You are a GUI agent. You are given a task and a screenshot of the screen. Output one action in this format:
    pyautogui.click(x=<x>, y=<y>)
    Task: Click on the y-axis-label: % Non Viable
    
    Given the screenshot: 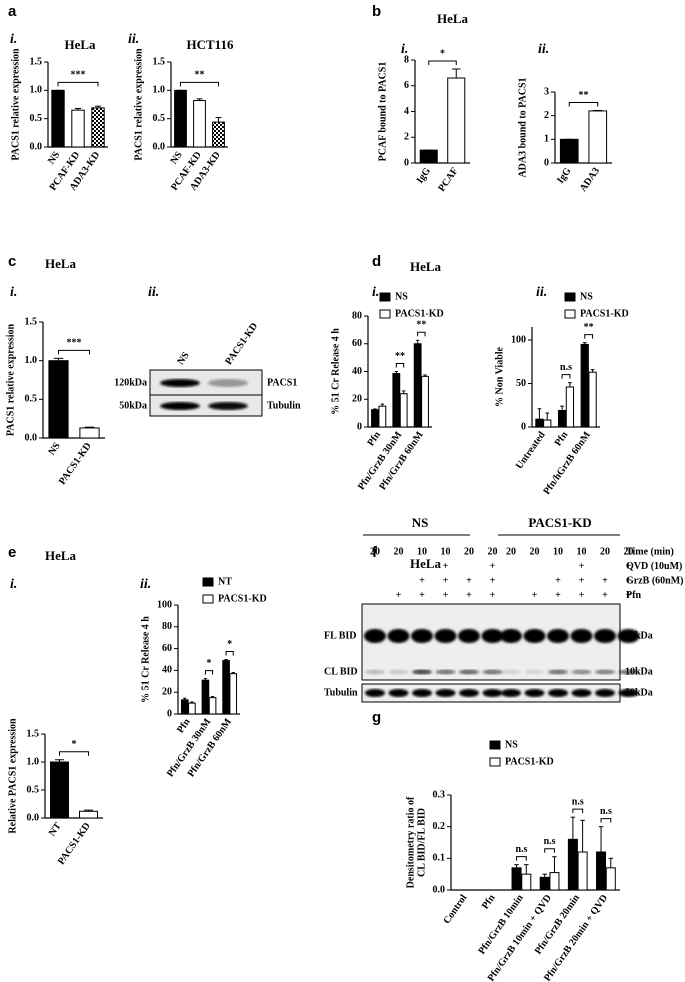 What is the action you would take?
    pyautogui.click(x=499, y=376)
    